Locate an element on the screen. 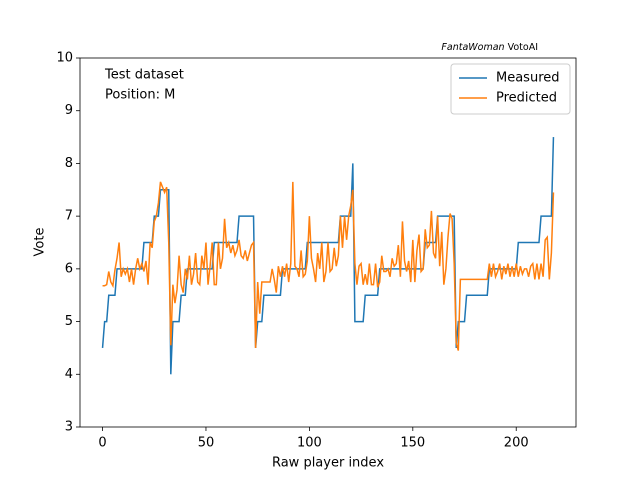 The image size is (640, 480). y-tick-label: 10 is located at coordinates (64, 58).